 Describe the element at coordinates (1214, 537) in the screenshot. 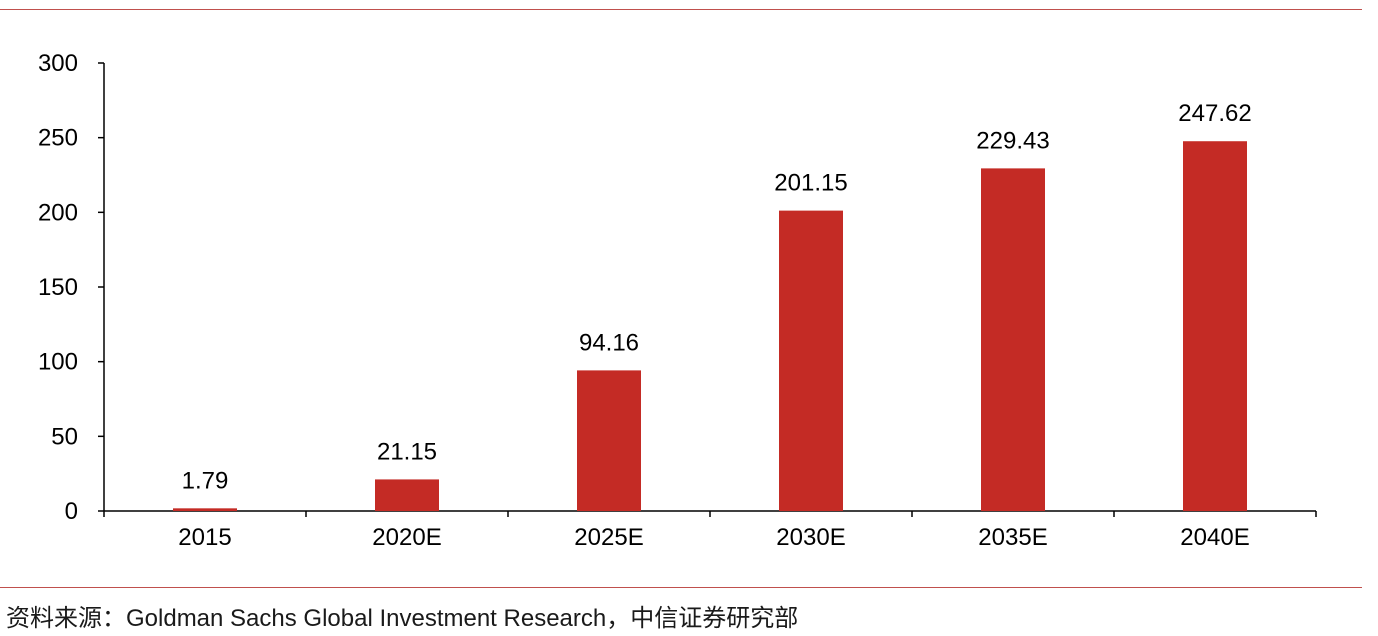

I see `x-tick-label: 2040E` at that location.